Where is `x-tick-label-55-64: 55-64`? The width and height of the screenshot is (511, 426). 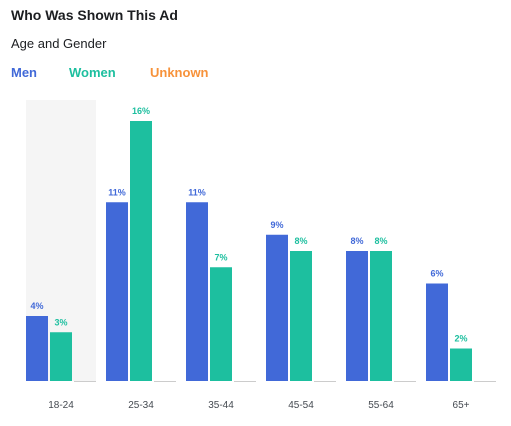
x-tick-label-55-64: 55-64 is located at coordinates (381, 405).